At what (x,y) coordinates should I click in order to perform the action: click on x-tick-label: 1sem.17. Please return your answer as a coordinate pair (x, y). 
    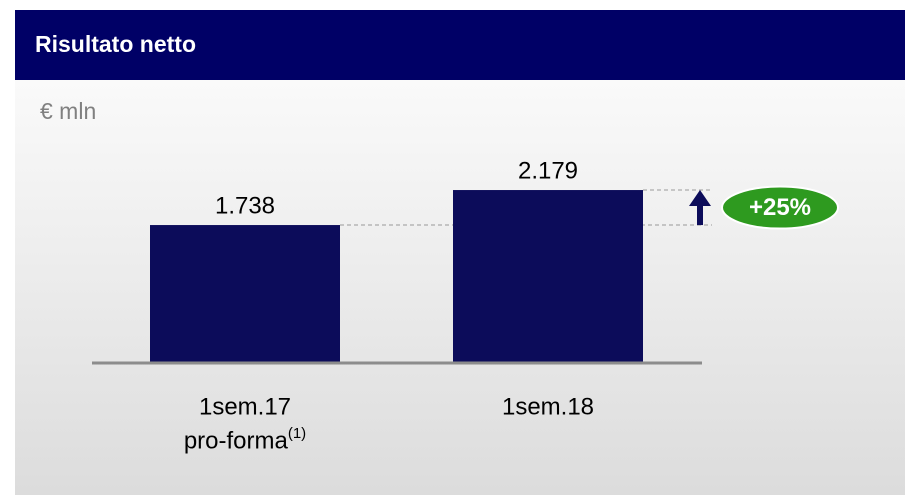
    Looking at the image, I should click on (245, 406).